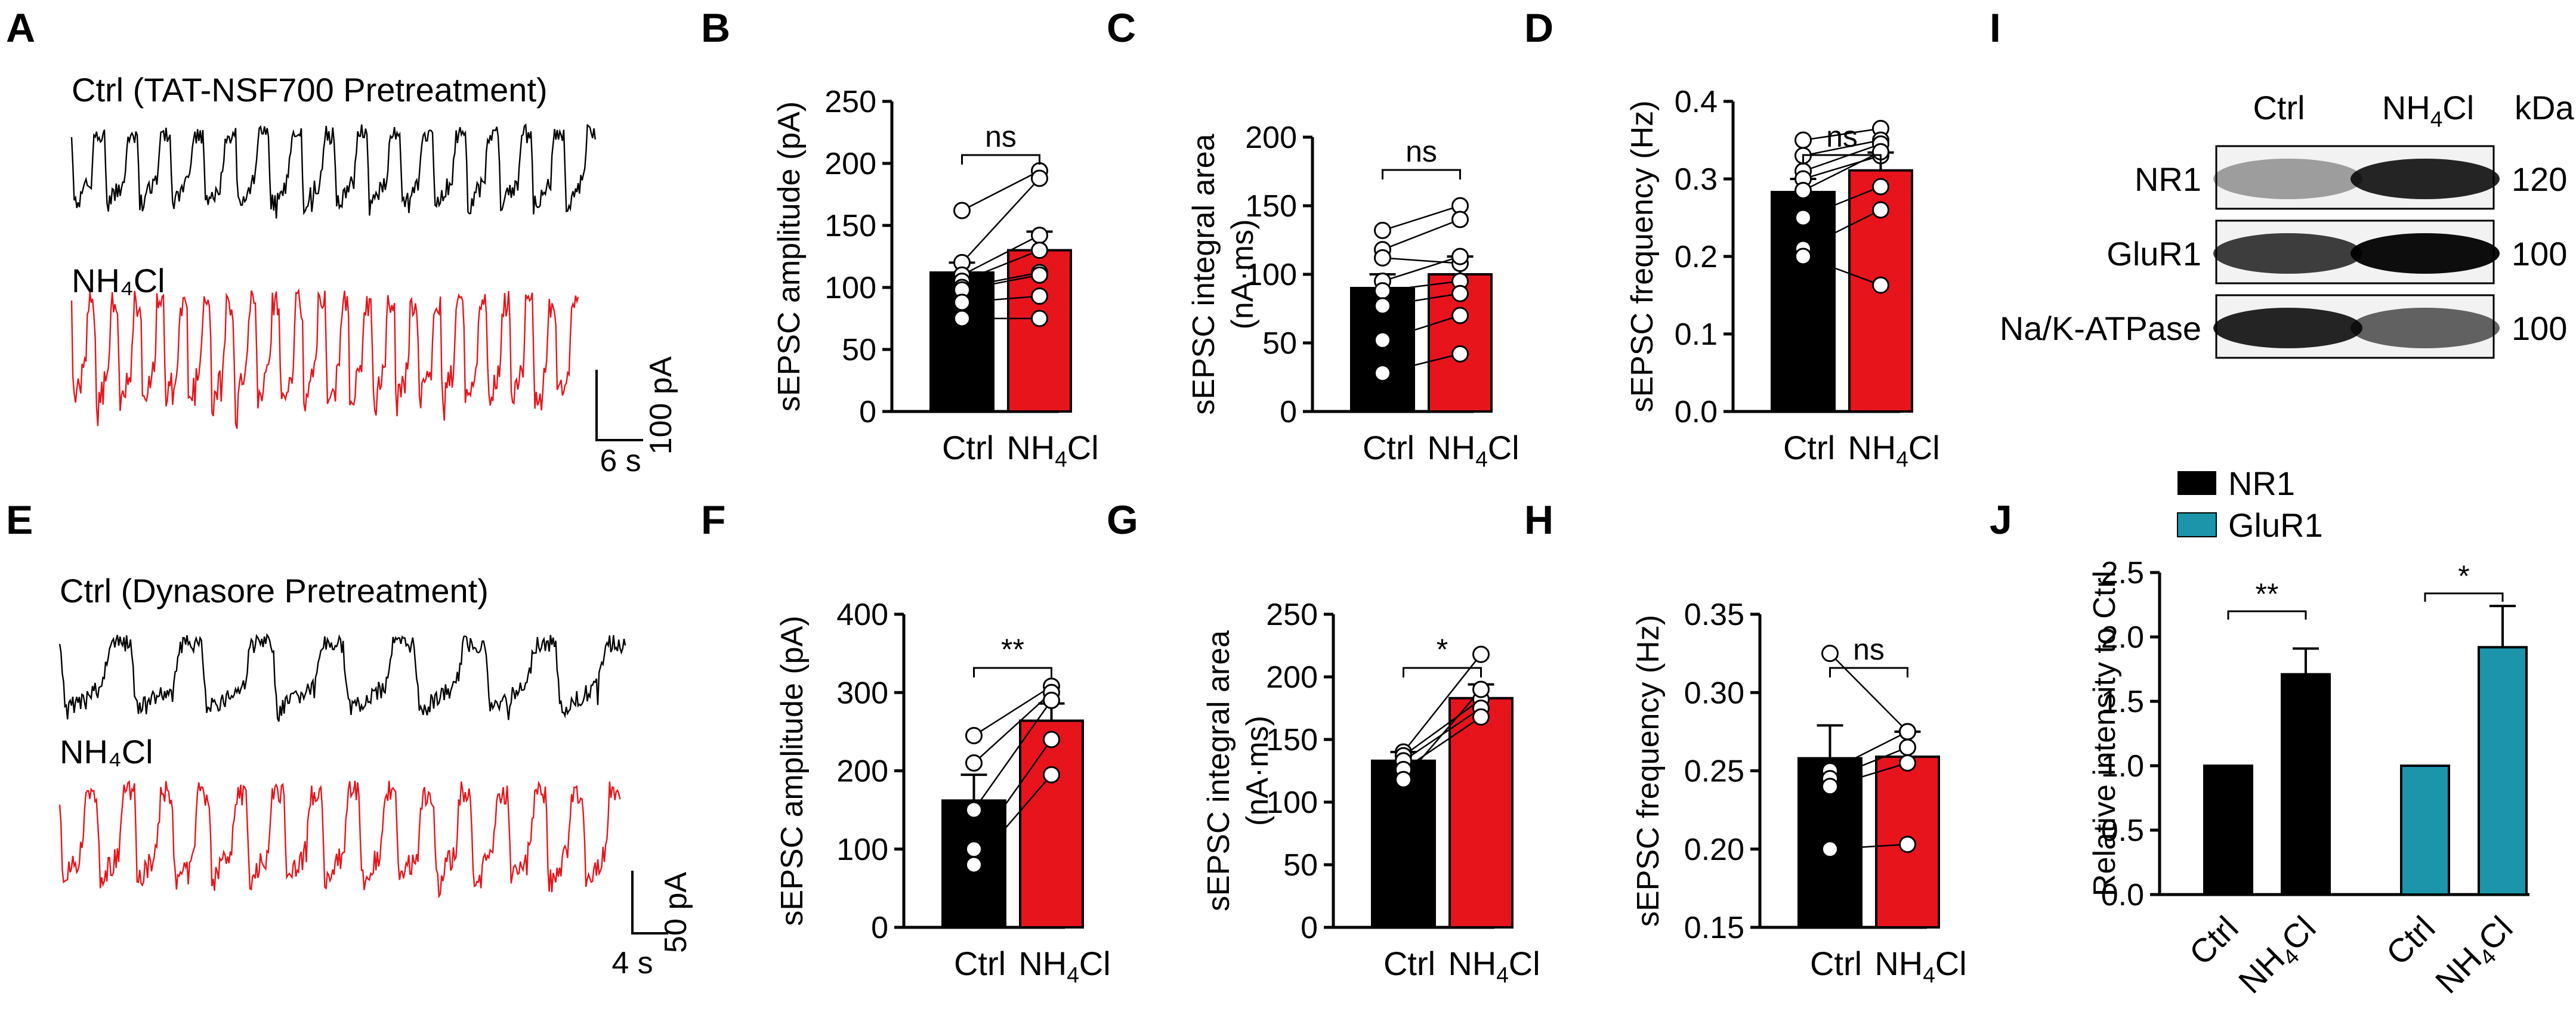 This screenshot has height=1018, width=2576. Describe the element at coordinates (310, 90) in the screenshot. I see `trace-title-ctrl-a: Ctrl (TAT-NSF700 Pretreatment)` at that location.